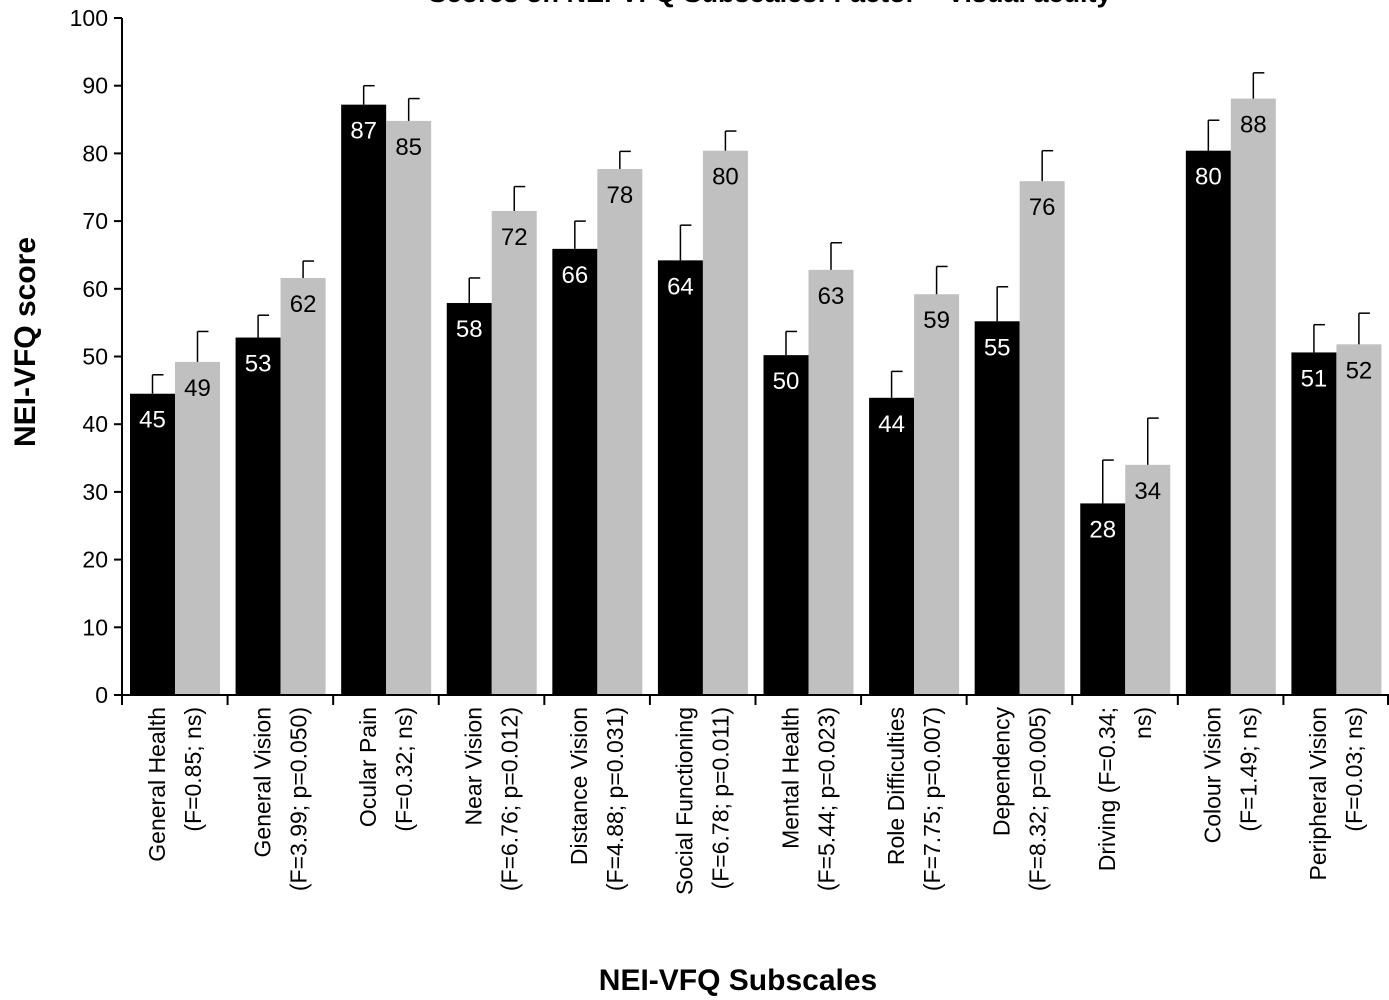 The image size is (1389, 1000). Describe the element at coordinates (1314, 378) in the screenshot. I see `data-label-series1-12: 51` at that location.